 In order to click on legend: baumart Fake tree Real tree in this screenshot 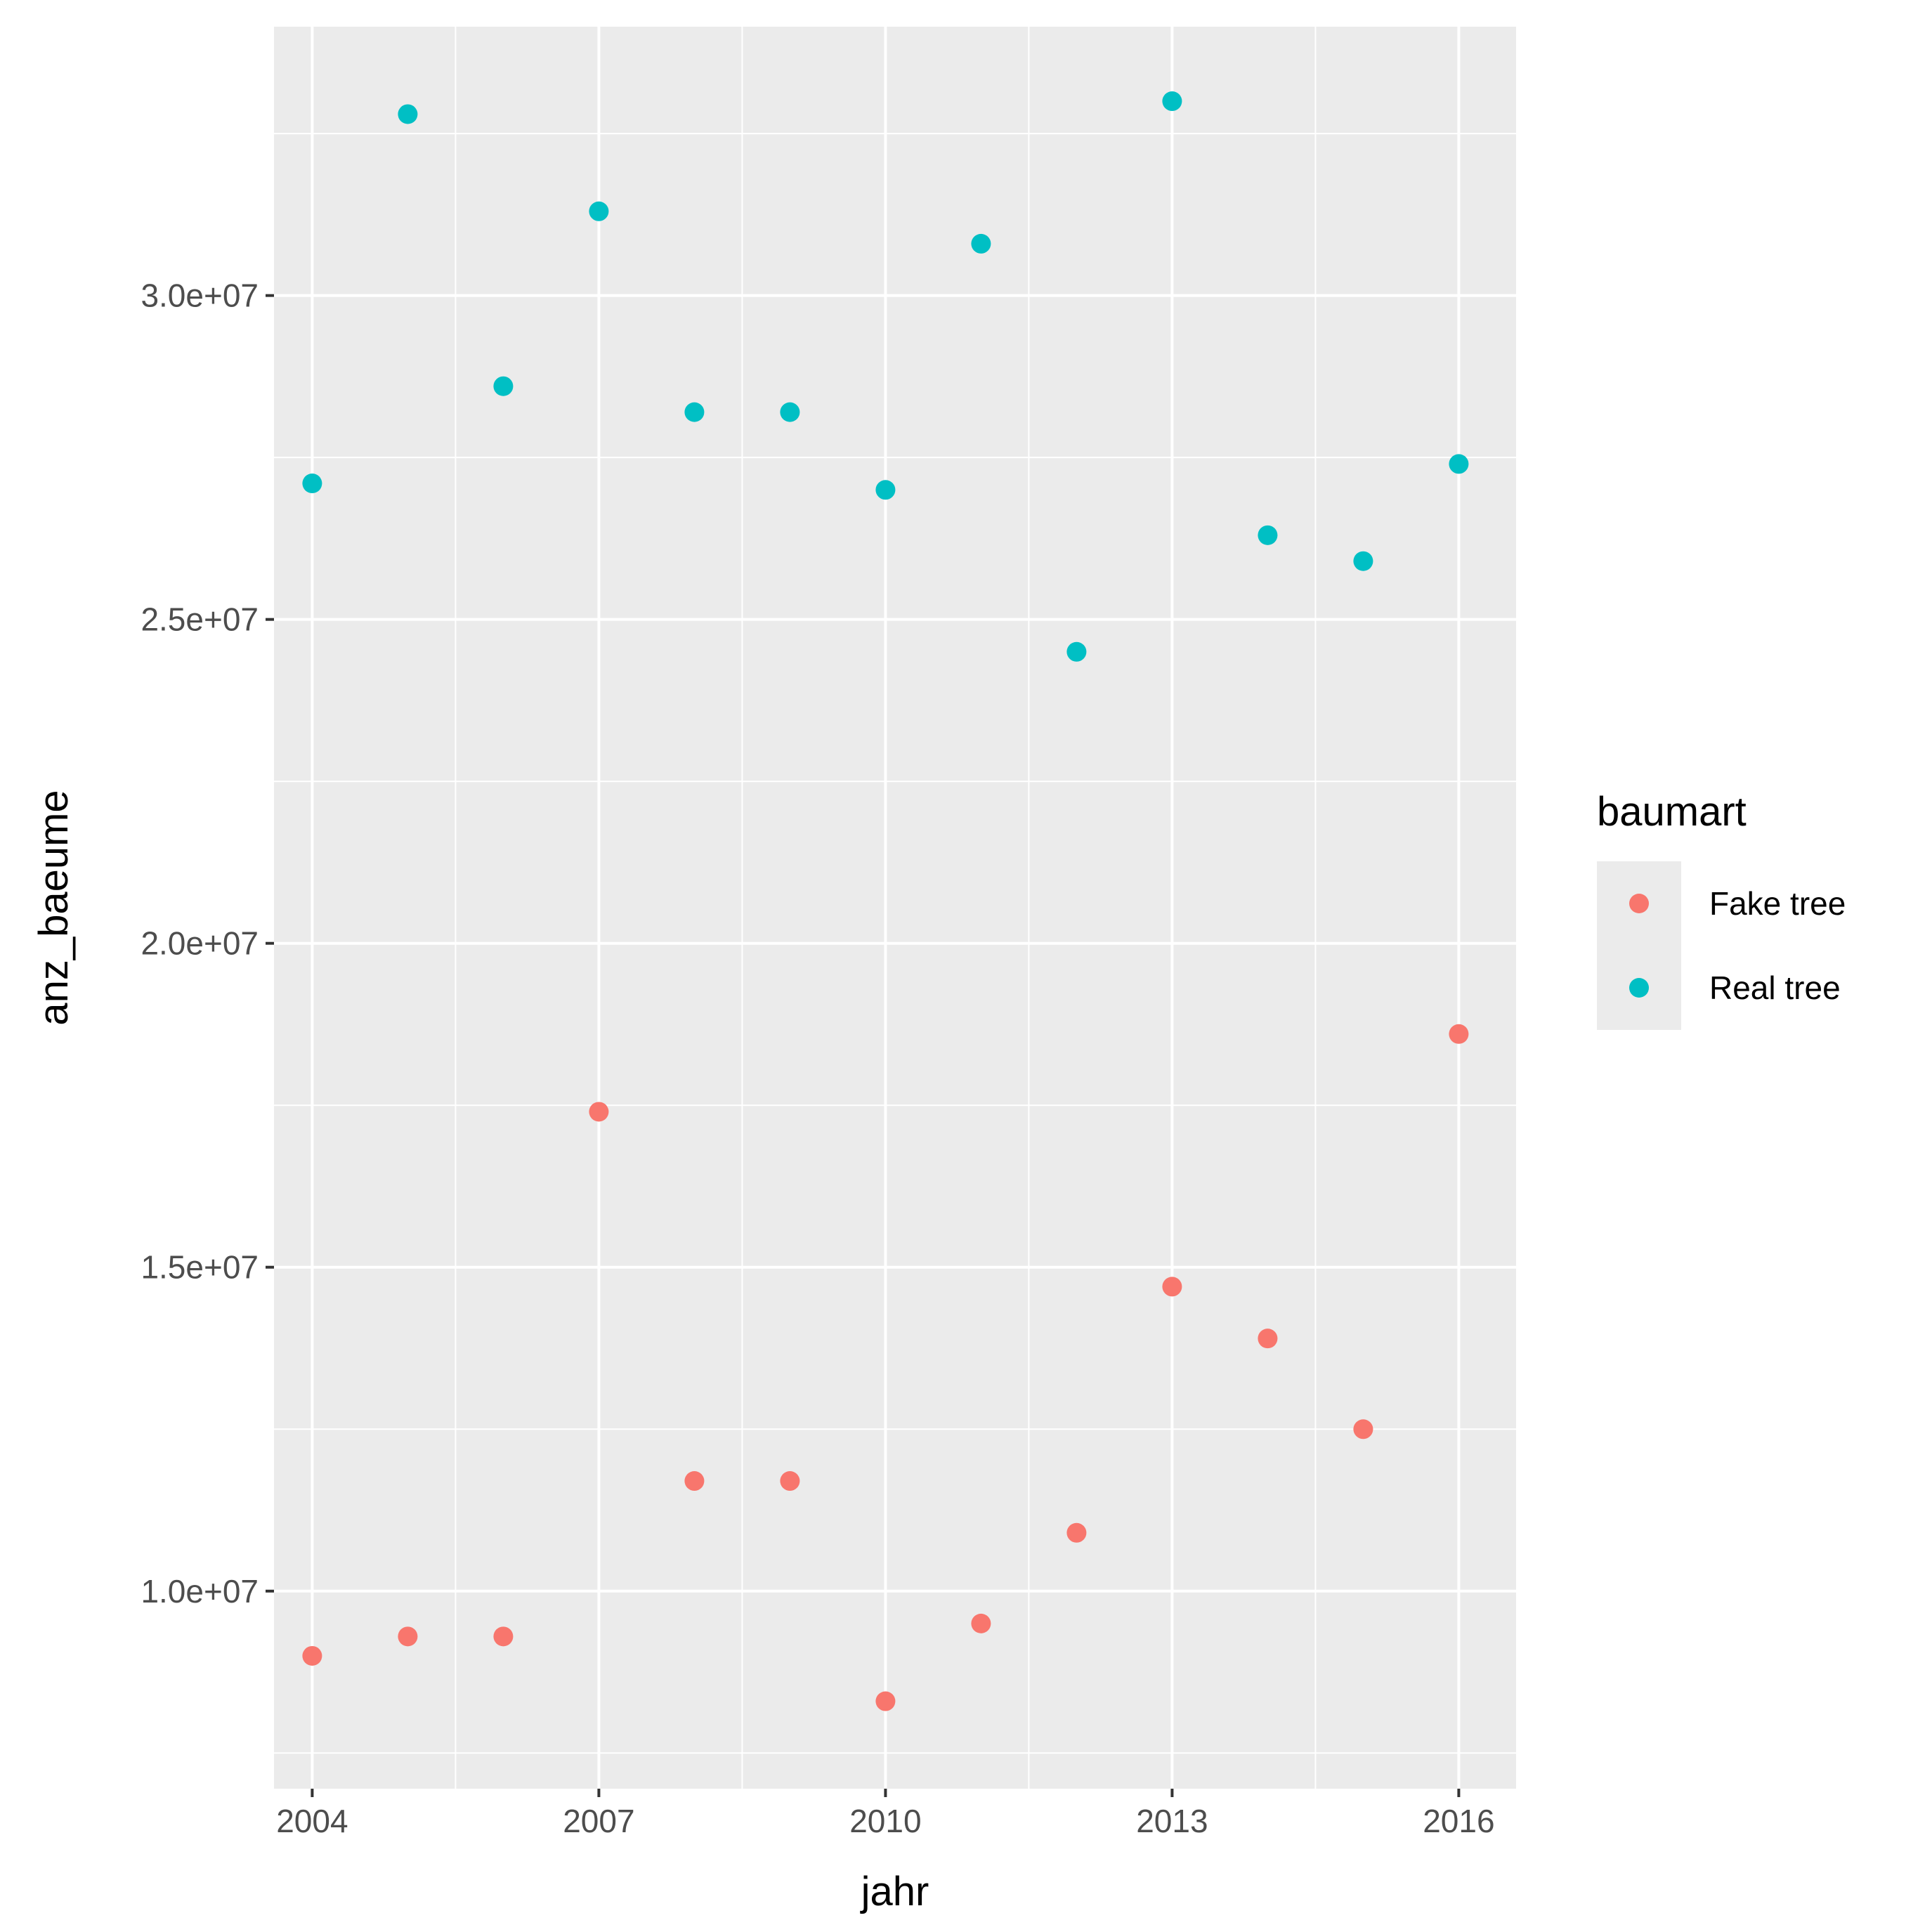, I will do `click(1722, 910)`.